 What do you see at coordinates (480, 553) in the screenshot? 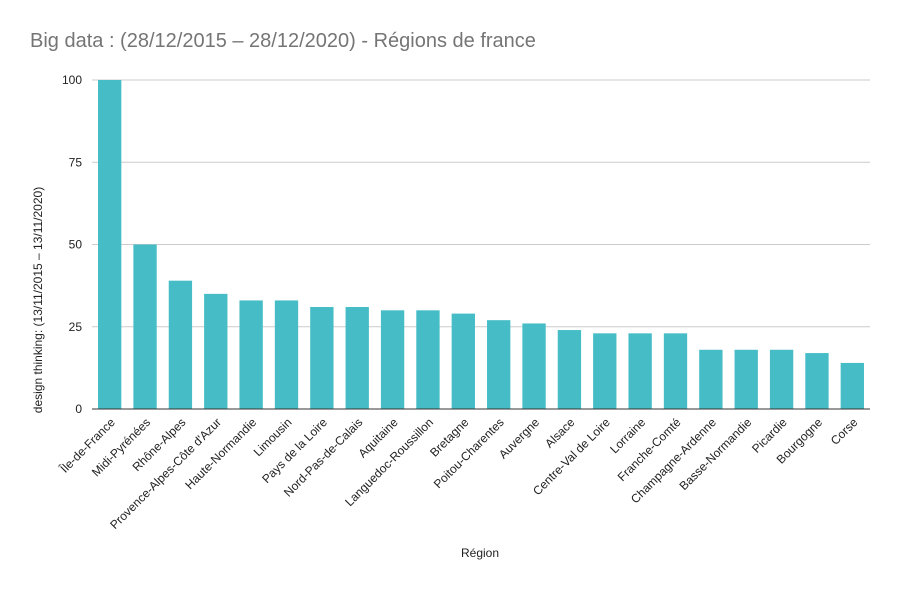
I see `x-axis-title: Région` at bounding box center [480, 553].